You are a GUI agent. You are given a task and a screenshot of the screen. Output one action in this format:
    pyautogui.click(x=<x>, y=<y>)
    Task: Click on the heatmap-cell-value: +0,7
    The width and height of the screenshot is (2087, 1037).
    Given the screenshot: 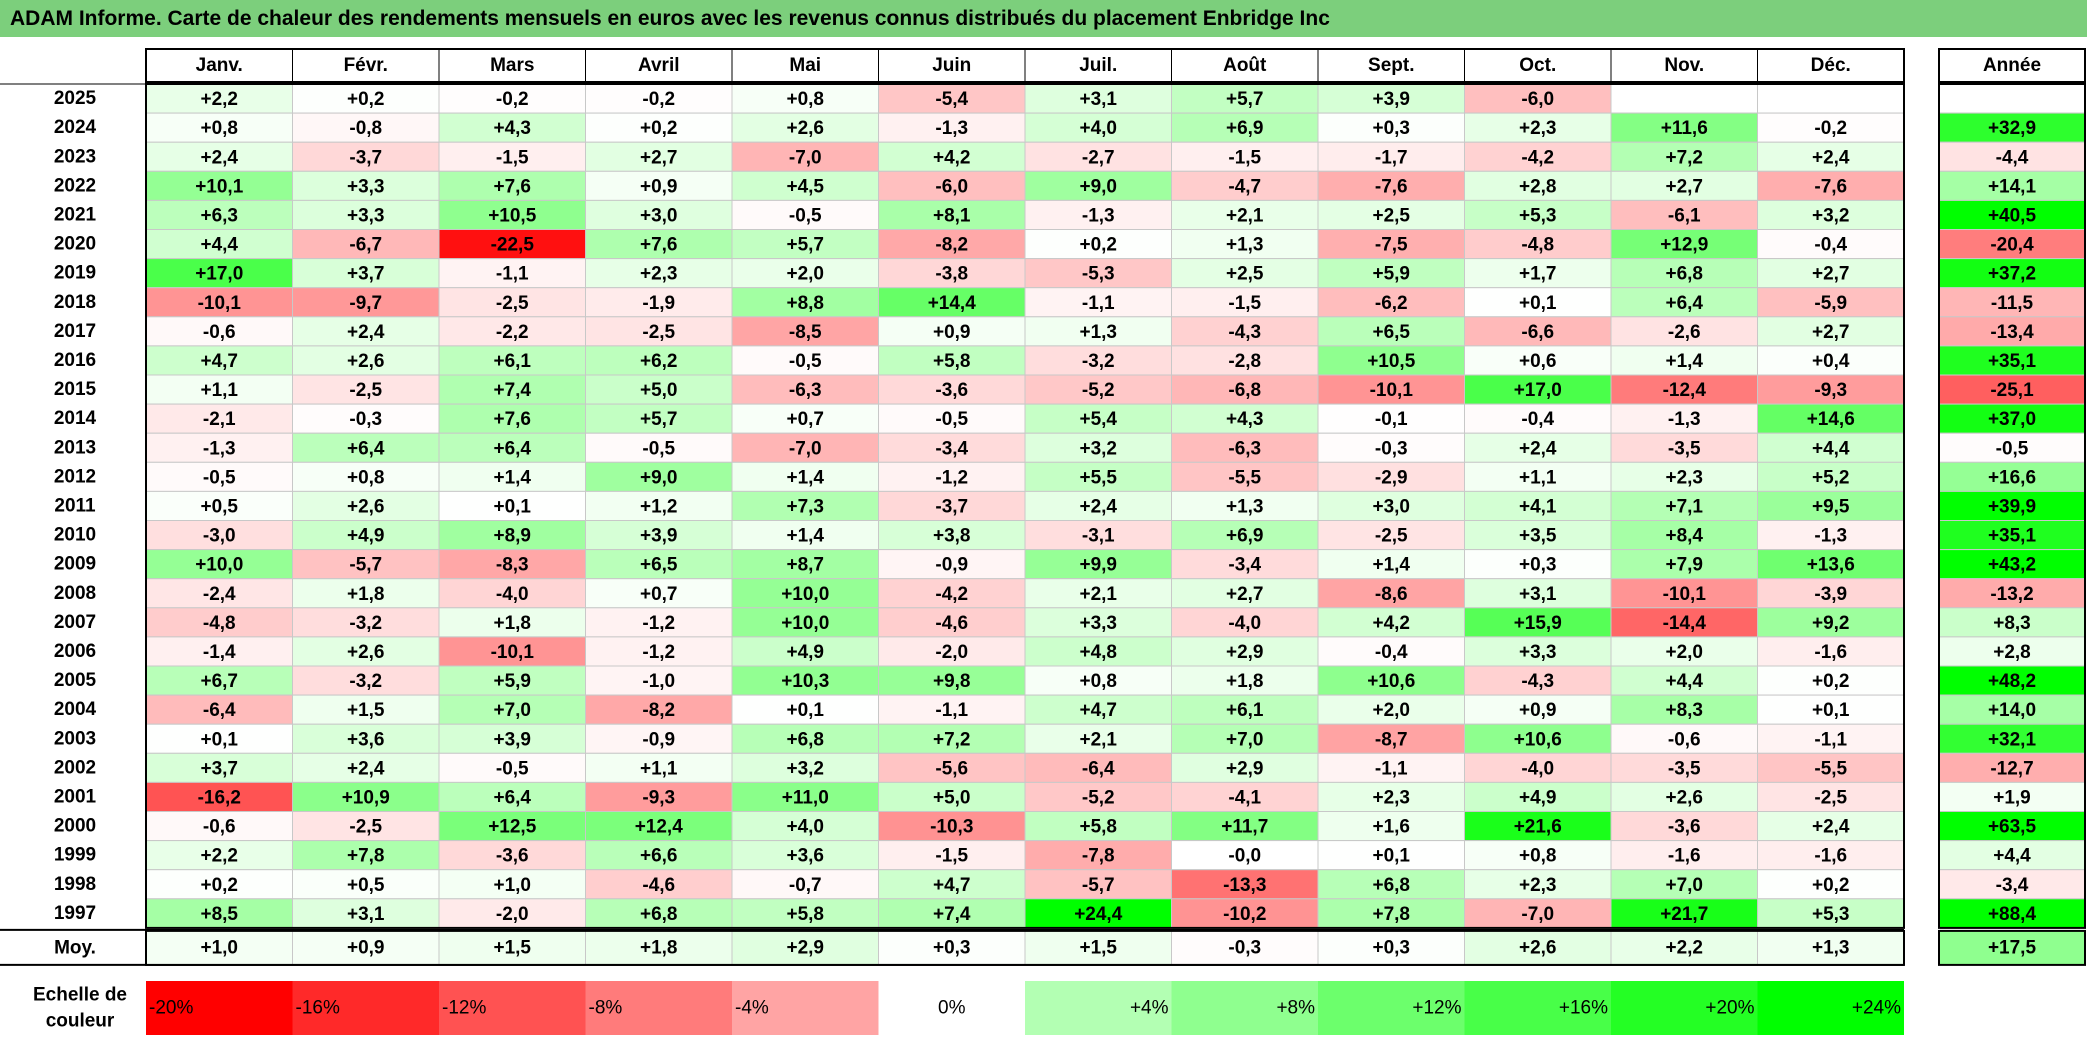 What is the action you would take?
    pyautogui.click(x=805, y=419)
    